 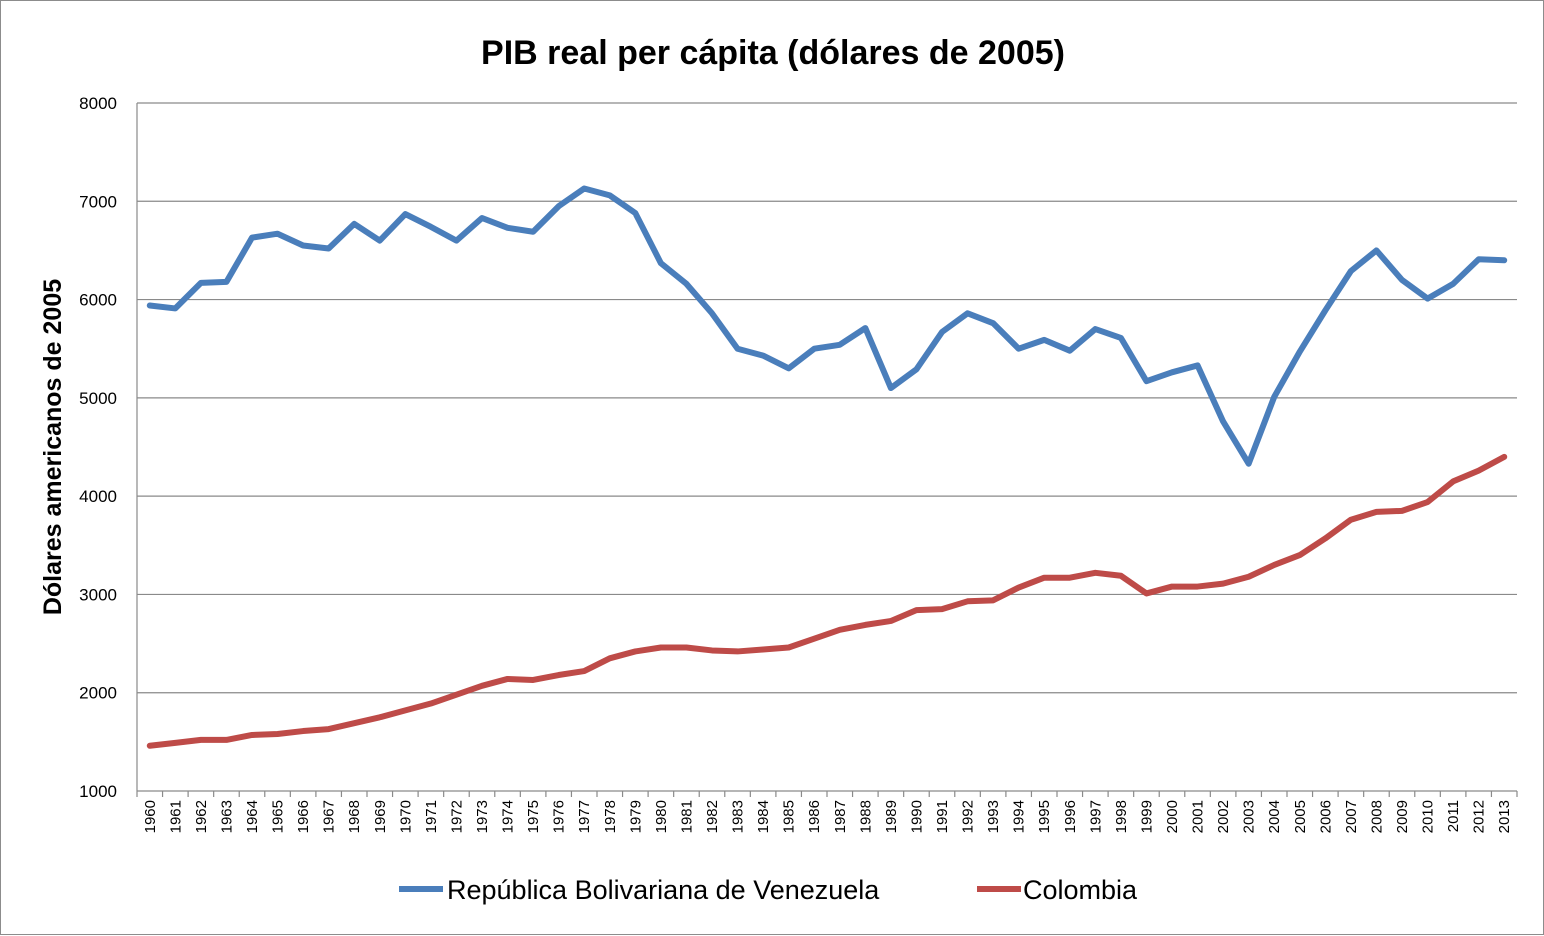 I want to click on x-tick-label: 1982, so click(x=712, y=816).